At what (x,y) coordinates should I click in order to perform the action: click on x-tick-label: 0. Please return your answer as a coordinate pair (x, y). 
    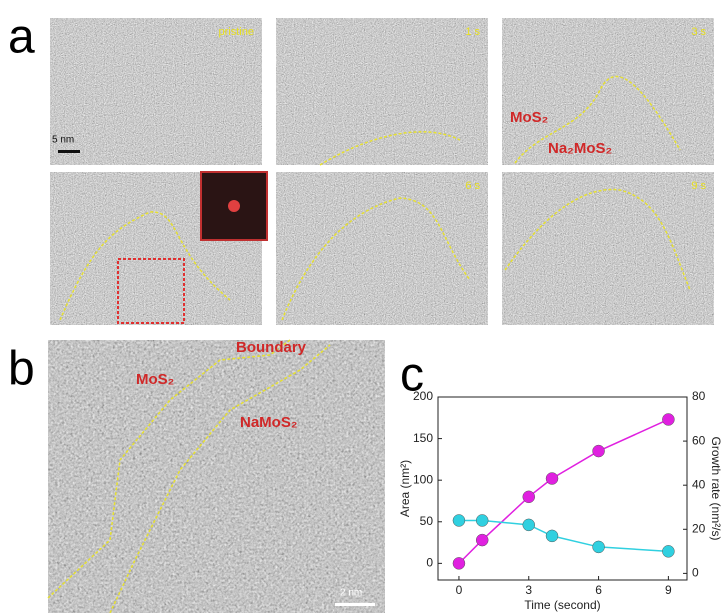
    Looking at the image, I should click on (459, 590).